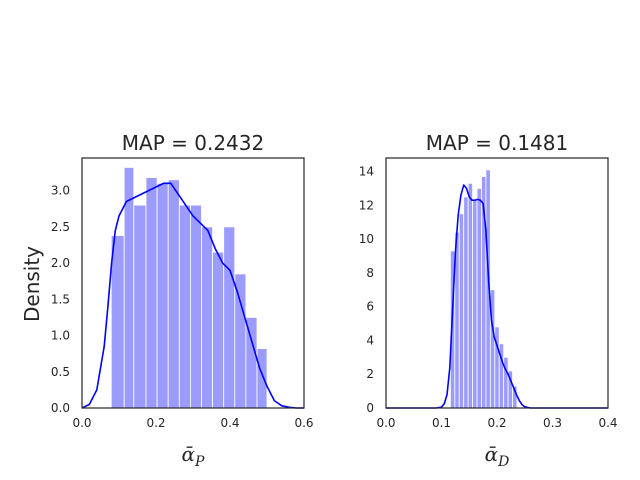  I want to click on subplot-right-y-tick-label: 2, so click(370, 374).